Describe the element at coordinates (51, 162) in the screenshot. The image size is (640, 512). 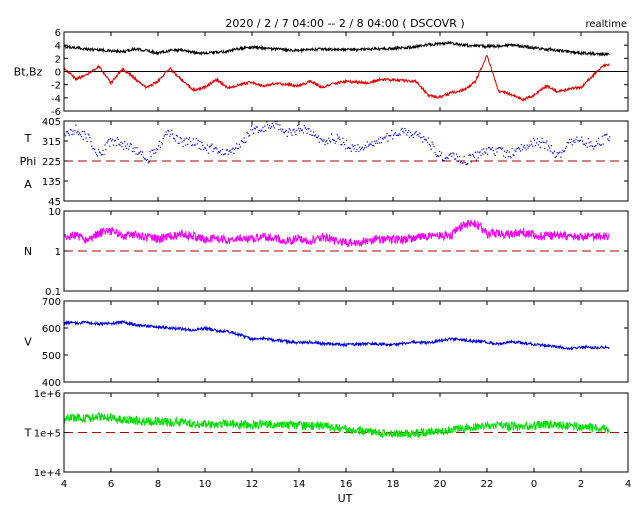
I see `y-tick-label: 225` at that location.